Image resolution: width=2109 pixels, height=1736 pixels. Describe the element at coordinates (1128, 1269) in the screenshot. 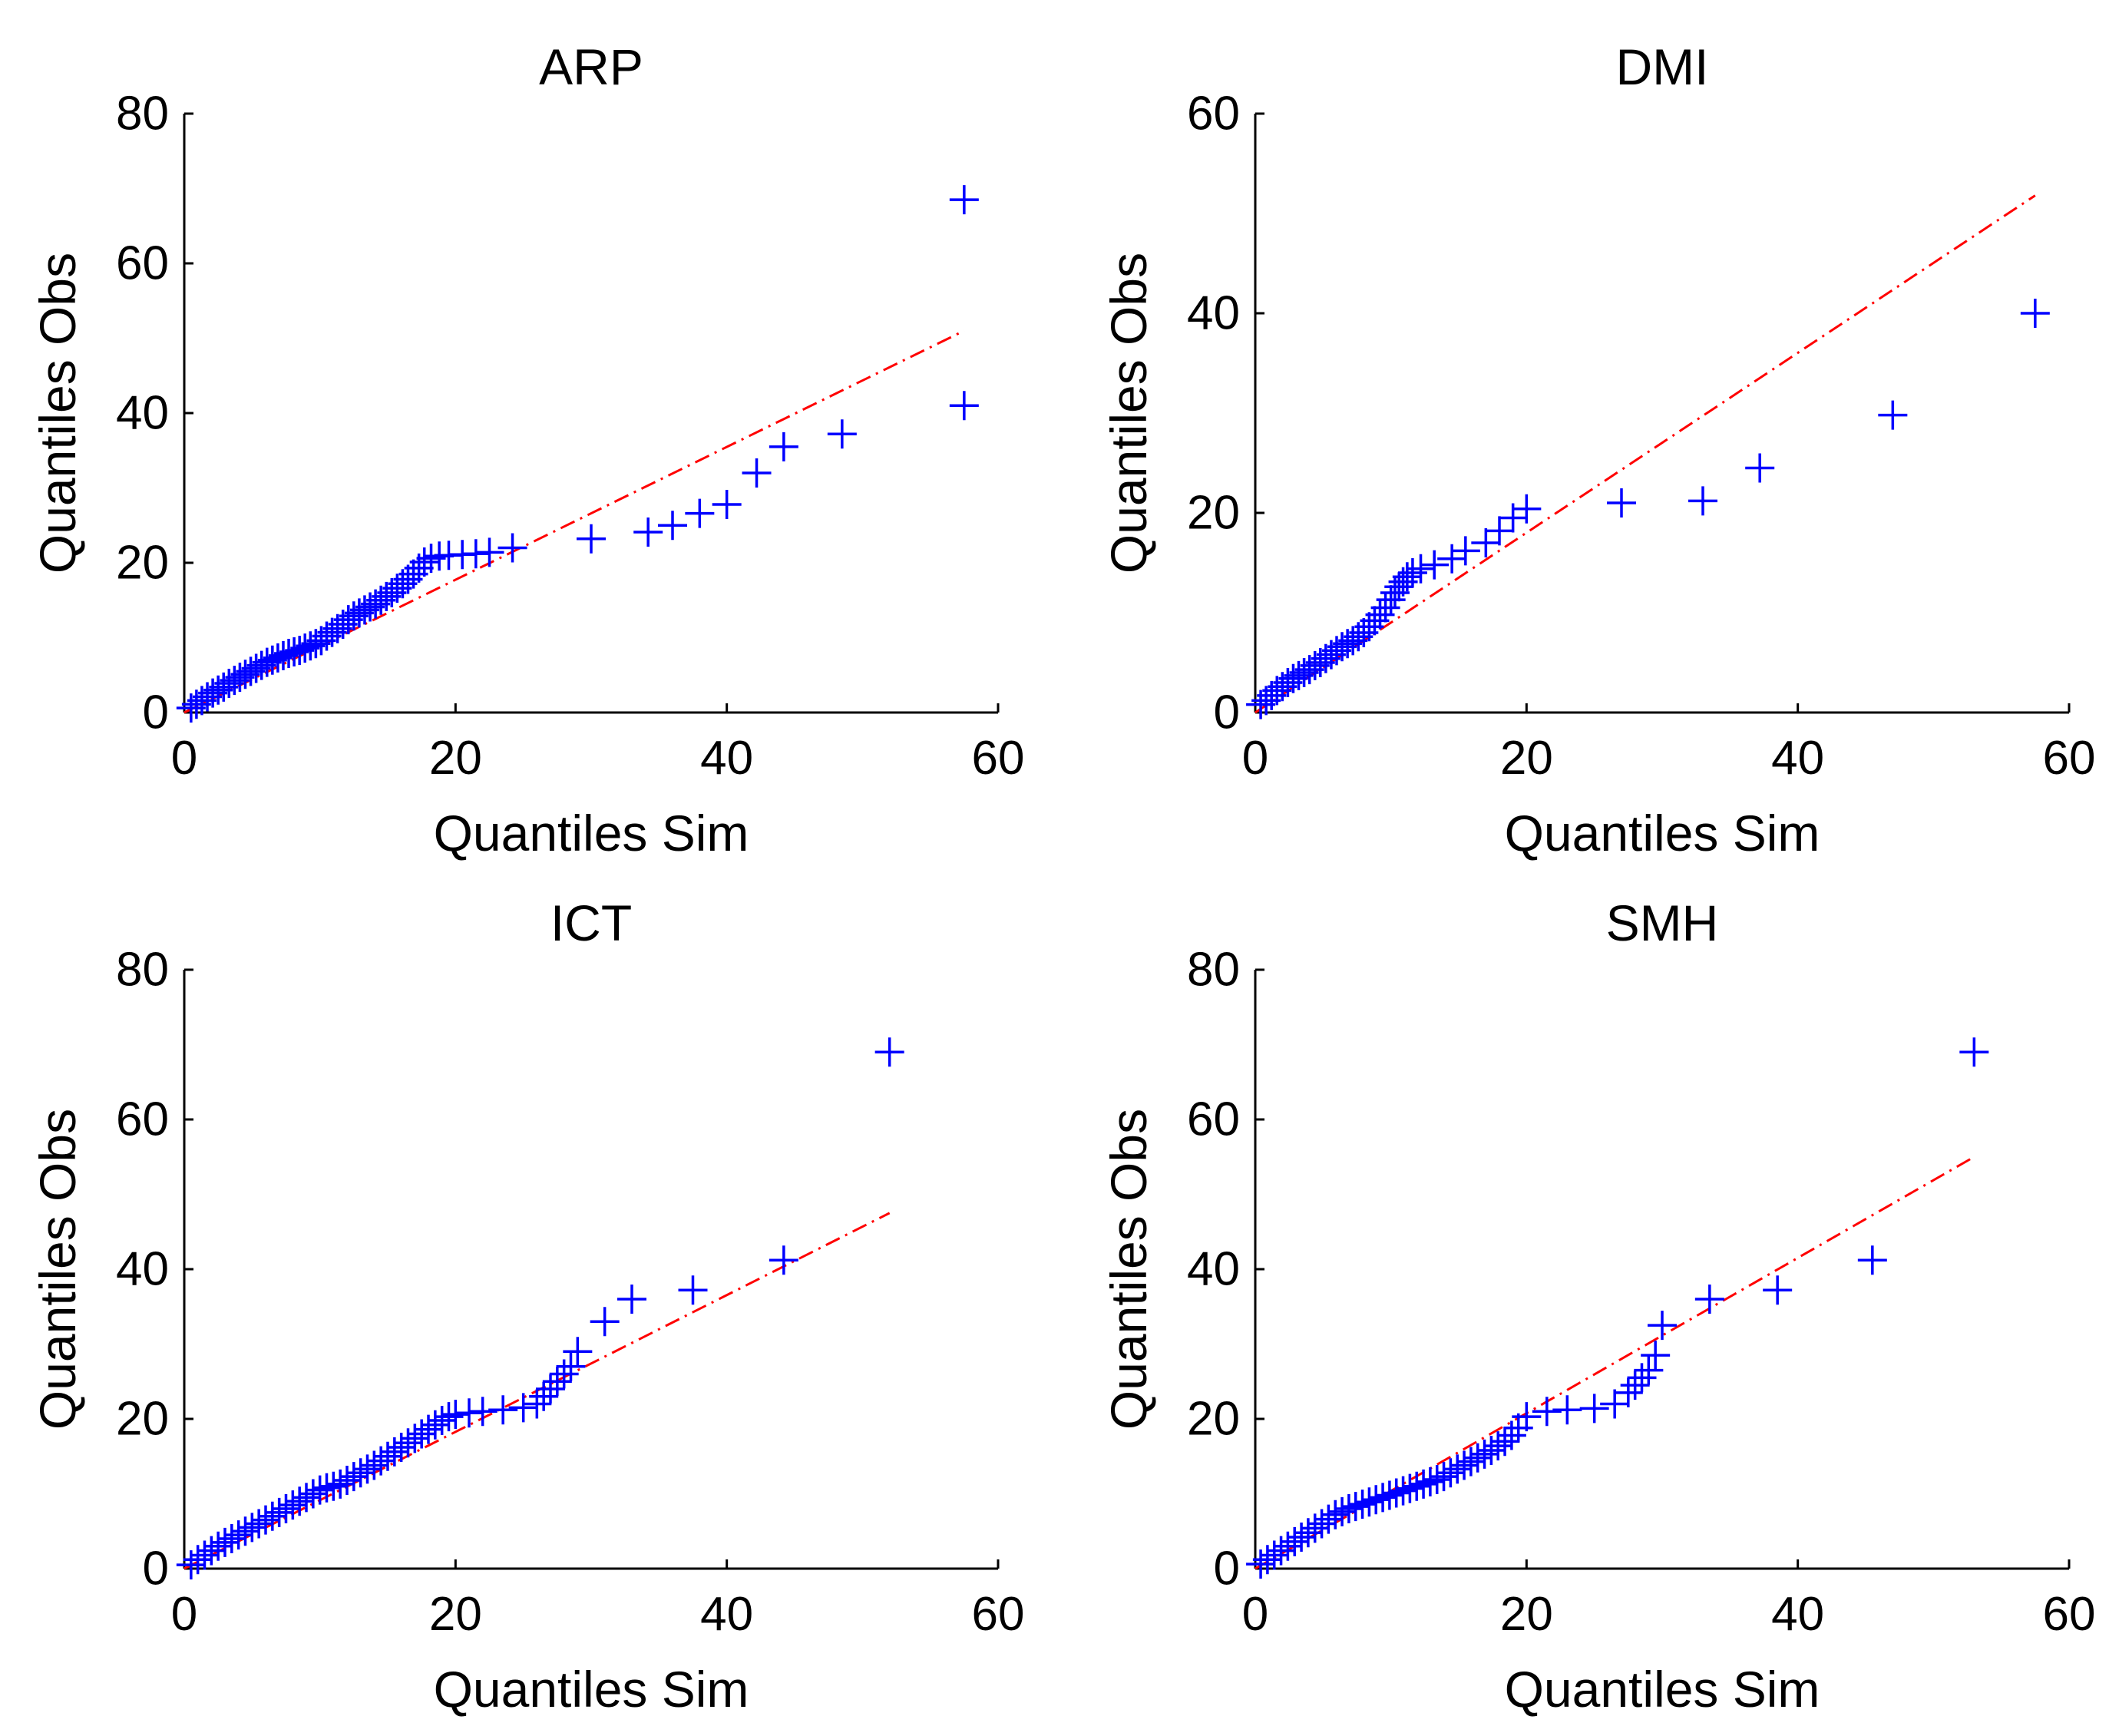

I see `y-axis-label: Quantiles Obs` at that location.